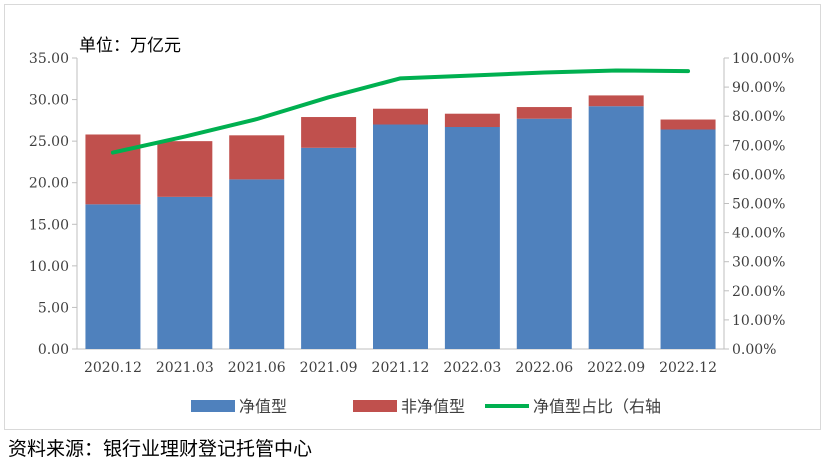 Image resolution: width=825 pixels, height=462 pixels. What do you see at coordinates (401, 368) in the screenshot?
I see `x-tick-label: 2021.12` at bounding box center [401, 368].